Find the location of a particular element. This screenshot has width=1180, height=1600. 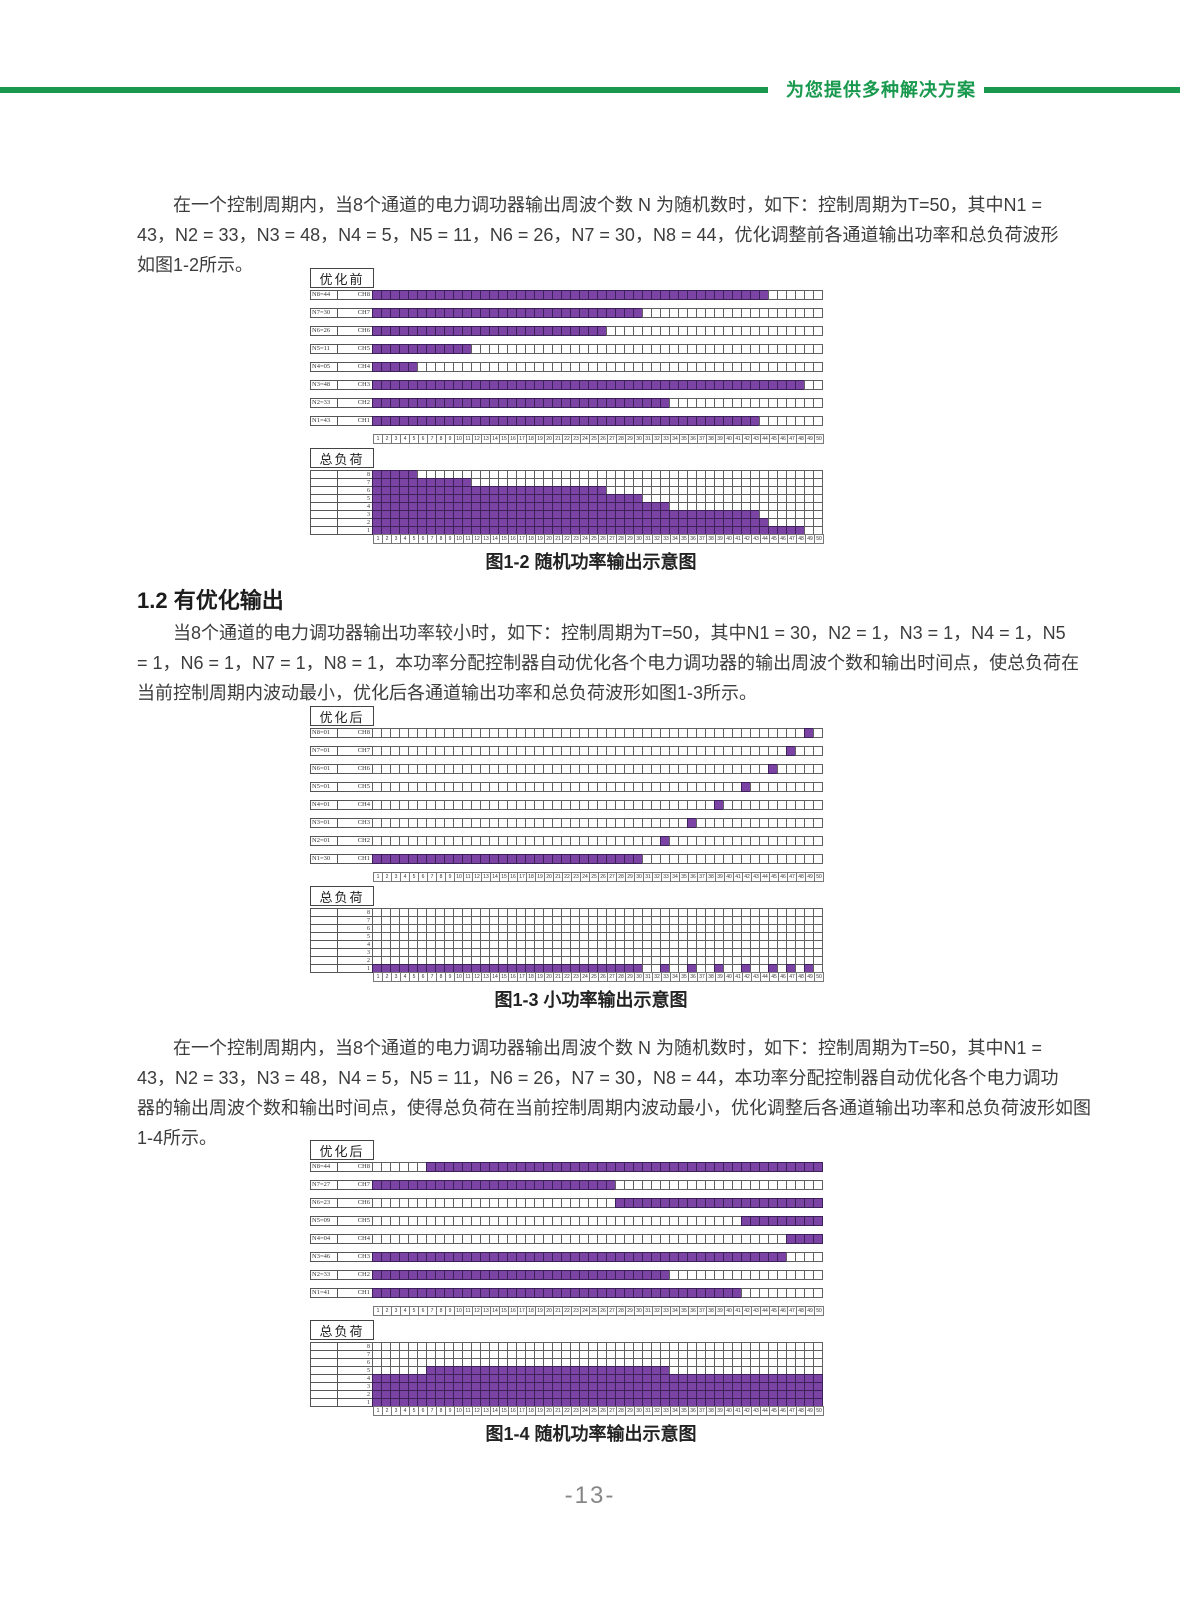

channel-row: N6=23 CH6 is located at coordinates (568, 1203).